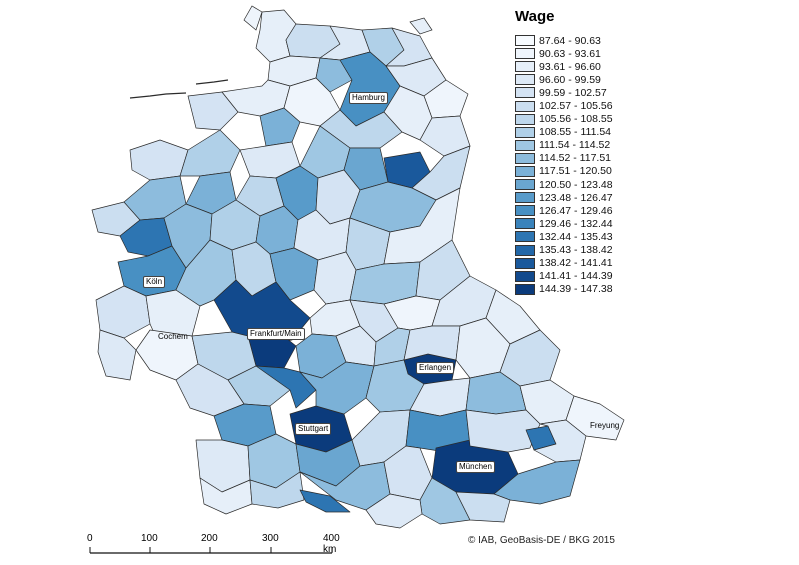 Image resolution: width=799 pixels, height=565 pixels. Describe the element at coordinates (475, 467) in the screenshot. I see `city-label-munchen: München` at that location.